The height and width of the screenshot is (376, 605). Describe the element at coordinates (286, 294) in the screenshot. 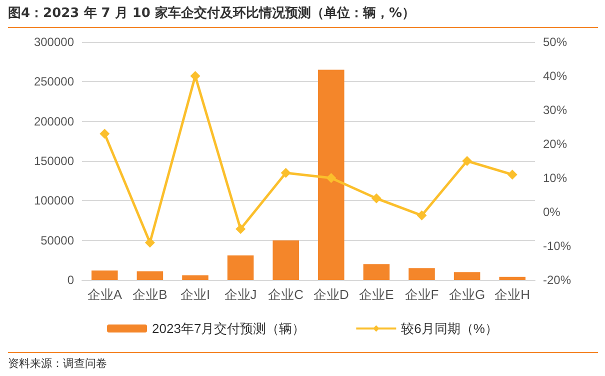

I see `x-tick-label: 企业C` at that location.